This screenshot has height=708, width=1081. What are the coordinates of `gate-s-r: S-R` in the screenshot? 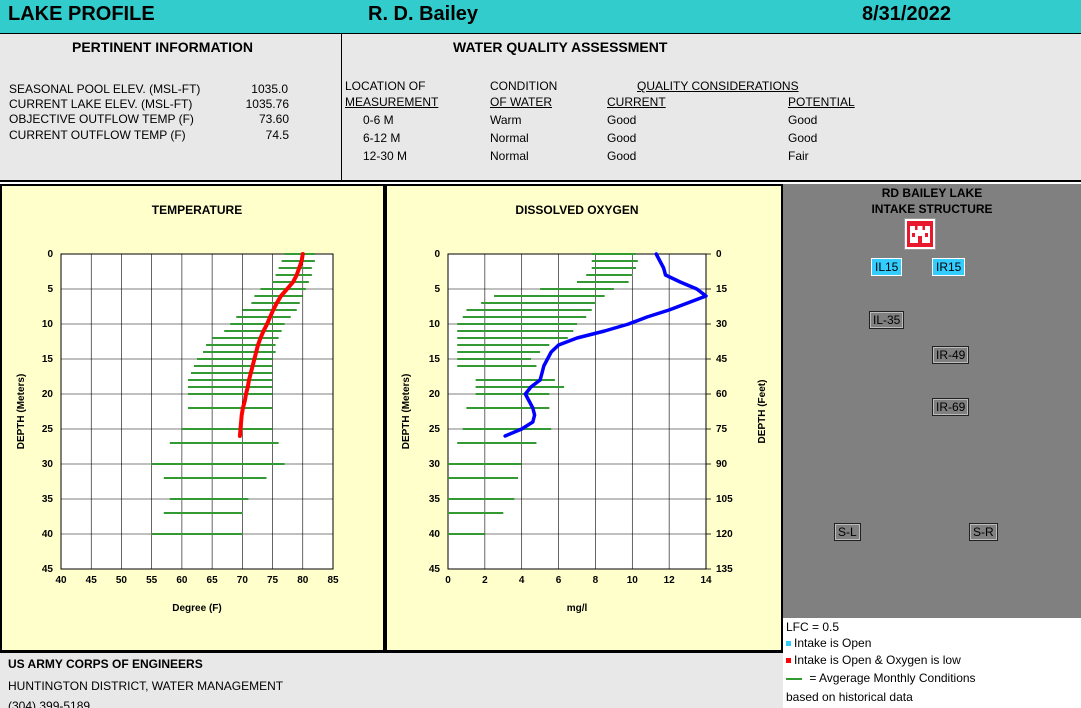 It's located at (983, 532).